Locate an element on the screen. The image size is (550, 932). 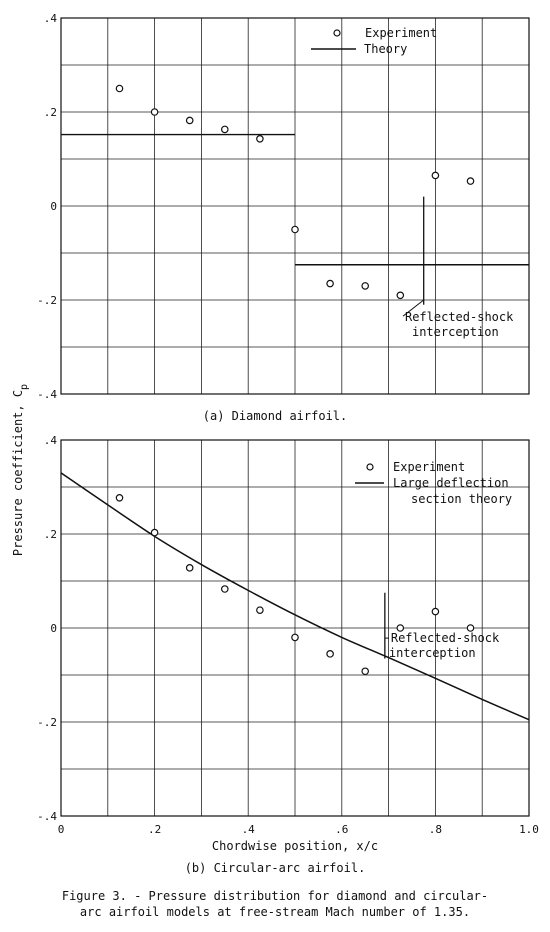
annotation-line1-diamond: Reflected-shock is located at coordinates (459, 317).